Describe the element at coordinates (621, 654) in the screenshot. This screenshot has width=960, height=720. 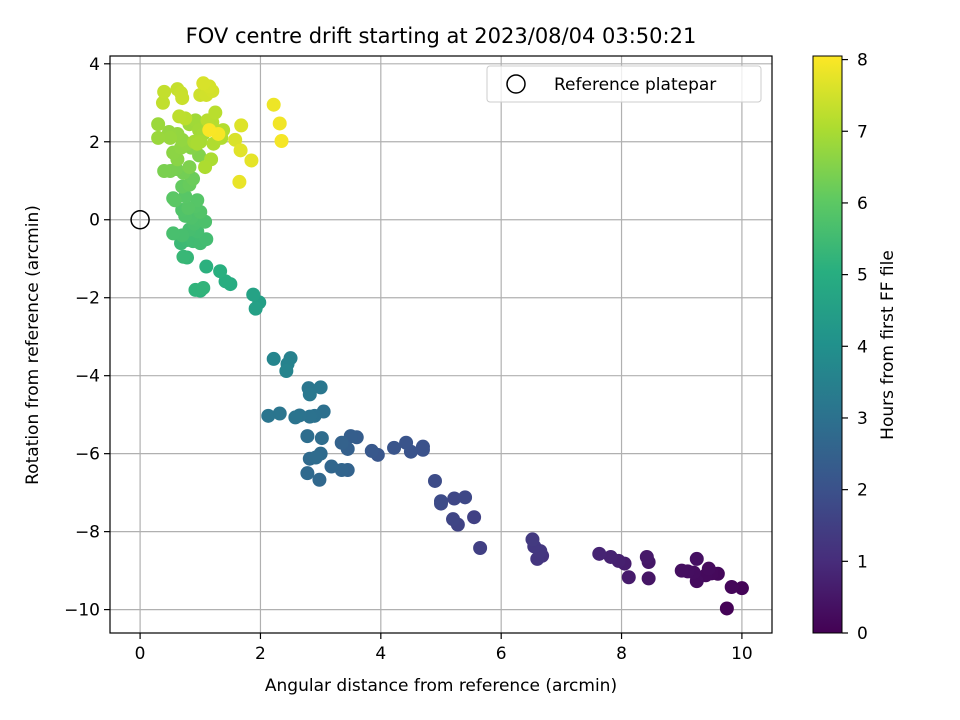
I see `x-tick-label: 8` at that location.